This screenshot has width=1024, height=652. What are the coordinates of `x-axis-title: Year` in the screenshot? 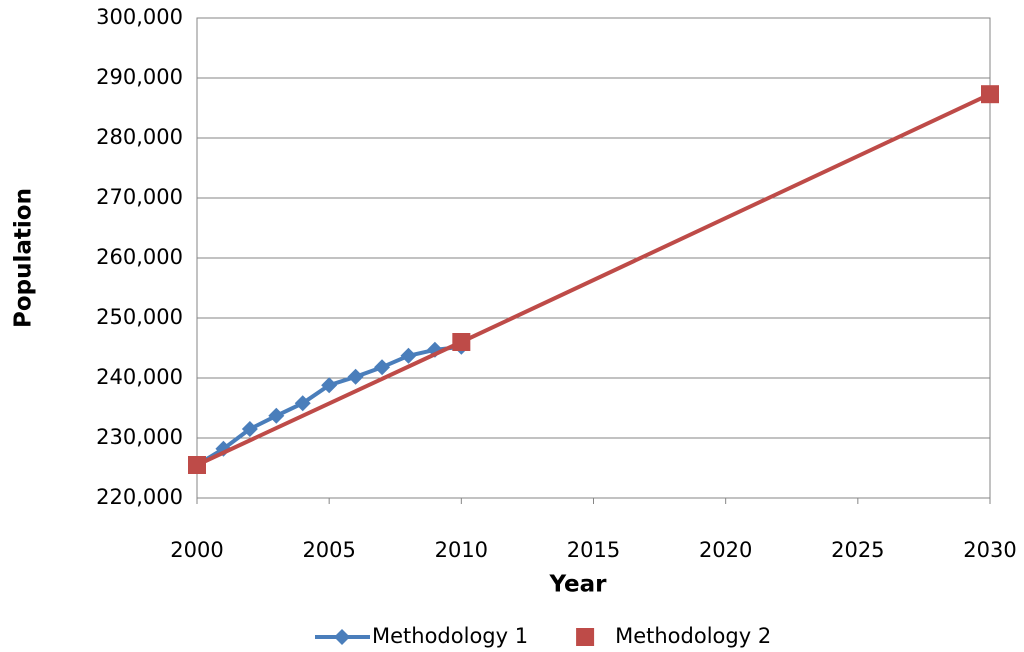 It's located at (577, 585).